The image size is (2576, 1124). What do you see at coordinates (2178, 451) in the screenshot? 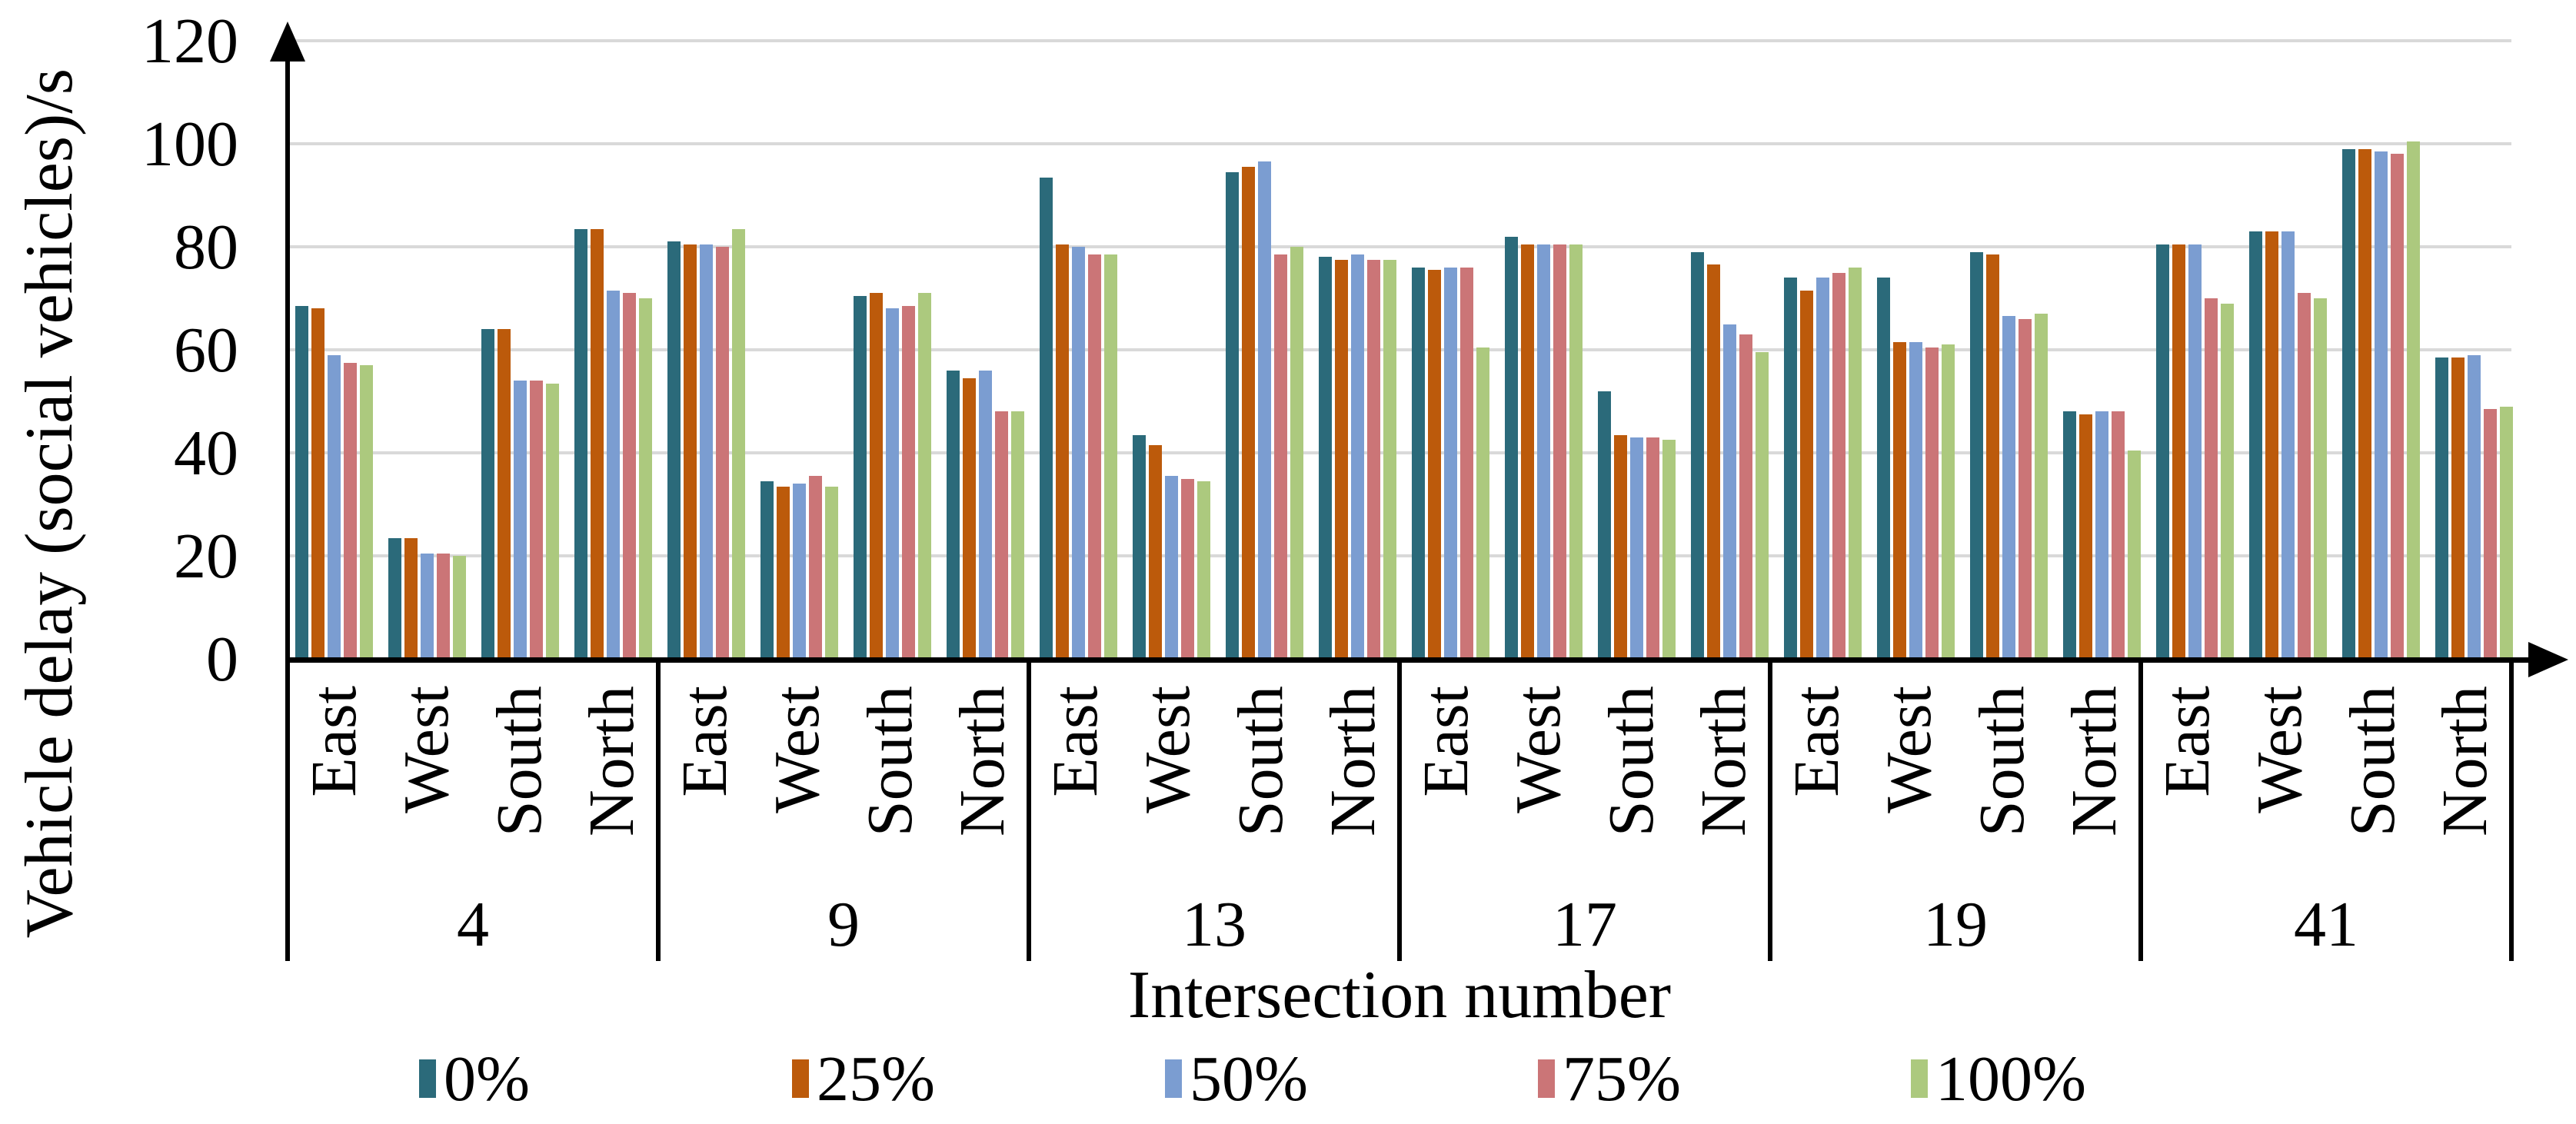
I see `bar-41-east-25%` at bounding box center [2178, 451].